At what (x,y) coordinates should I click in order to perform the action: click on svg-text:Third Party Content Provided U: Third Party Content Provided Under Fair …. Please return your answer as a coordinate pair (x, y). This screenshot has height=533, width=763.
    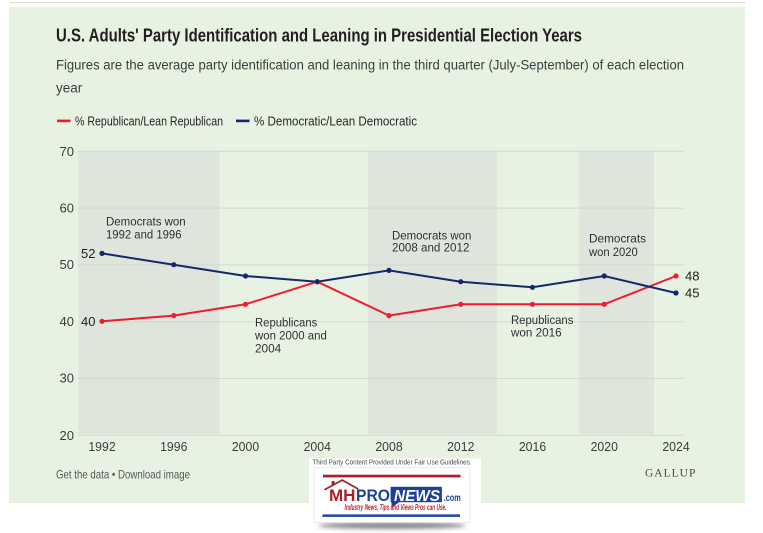
    Looking at the image, I should click on (392, 462).